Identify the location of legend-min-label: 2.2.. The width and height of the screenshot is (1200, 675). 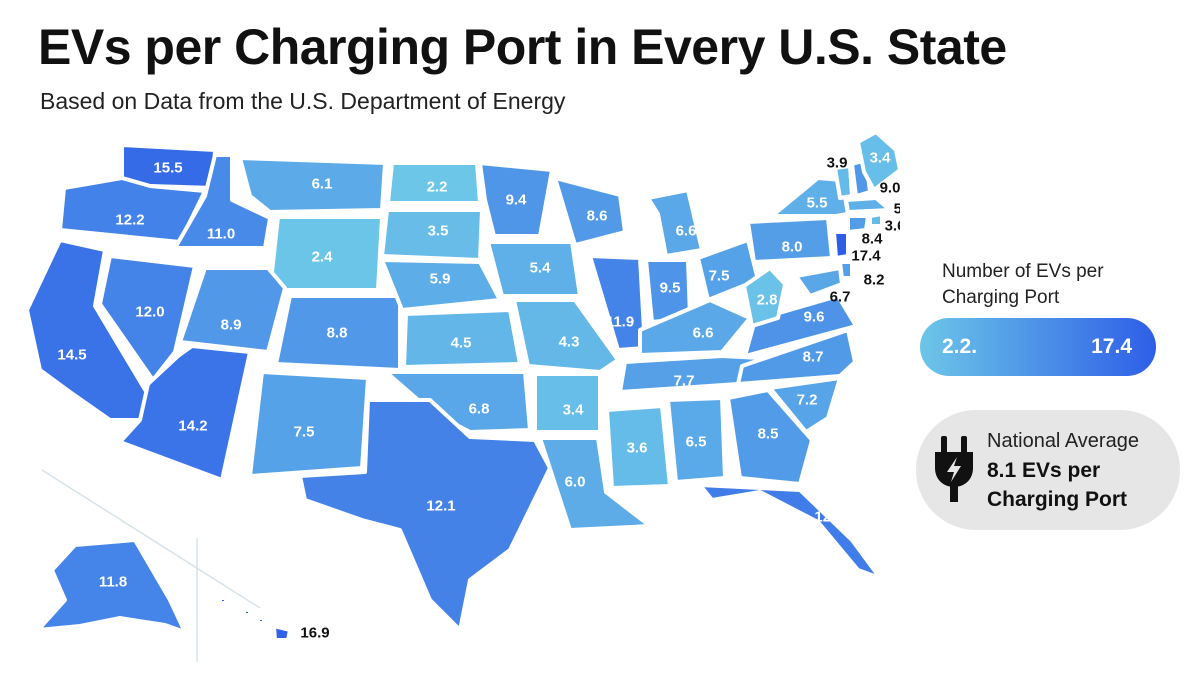
(960, 346).